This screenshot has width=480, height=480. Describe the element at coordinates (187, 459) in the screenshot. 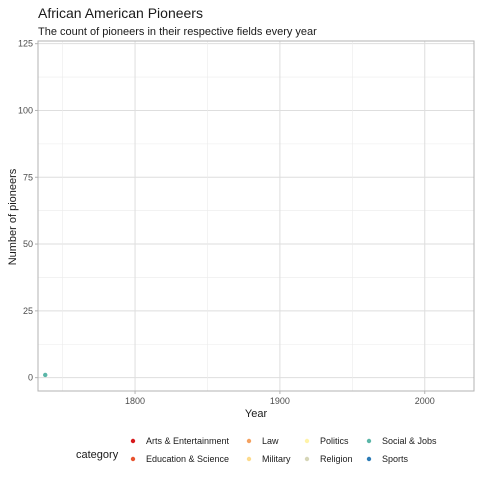

I see `legend-label: Education & Science` at that location.